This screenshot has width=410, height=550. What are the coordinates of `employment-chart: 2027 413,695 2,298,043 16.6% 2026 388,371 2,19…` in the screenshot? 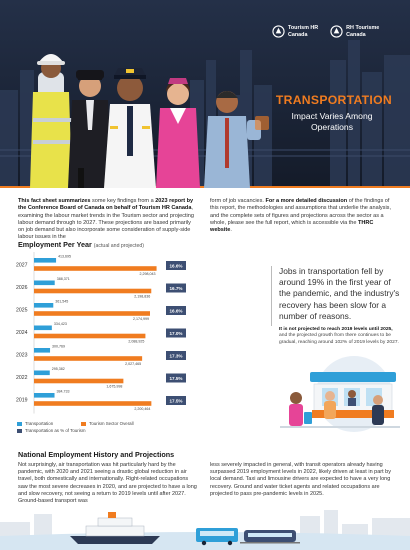 It's located at (109, 335).